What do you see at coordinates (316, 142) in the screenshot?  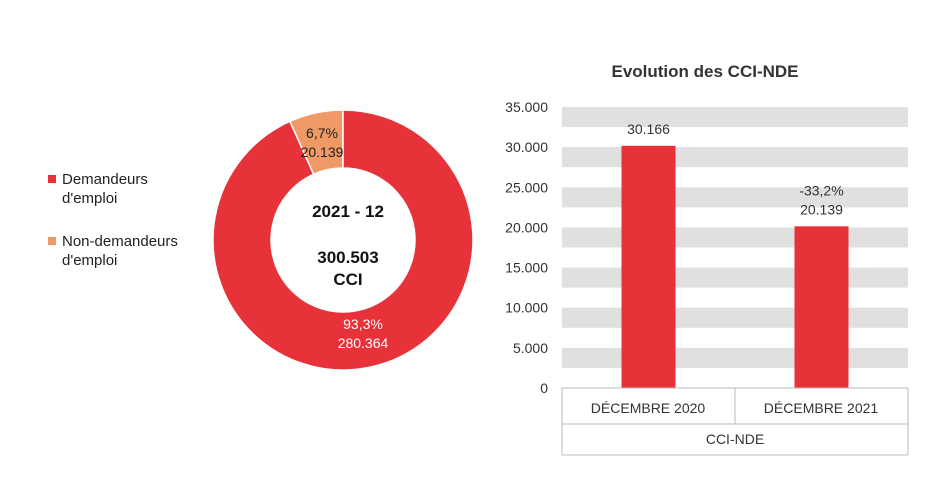 I see `donut-slice-non-demandeurs` at bounding box center [316, 142].